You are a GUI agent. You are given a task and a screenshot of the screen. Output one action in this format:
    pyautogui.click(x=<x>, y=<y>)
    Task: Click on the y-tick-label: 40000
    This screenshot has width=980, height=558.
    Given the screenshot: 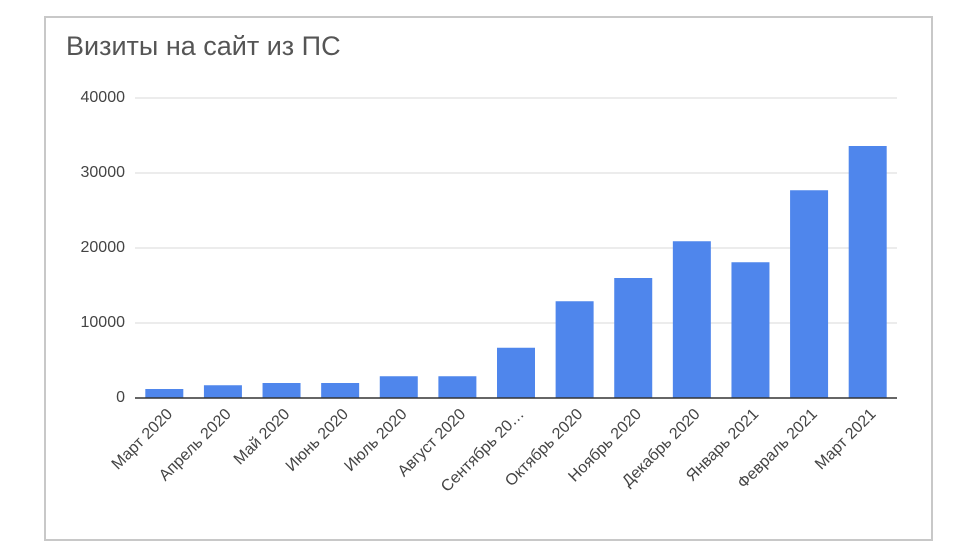 What is the action you would take?
    pyautogui.click(x=103, y=97)
    